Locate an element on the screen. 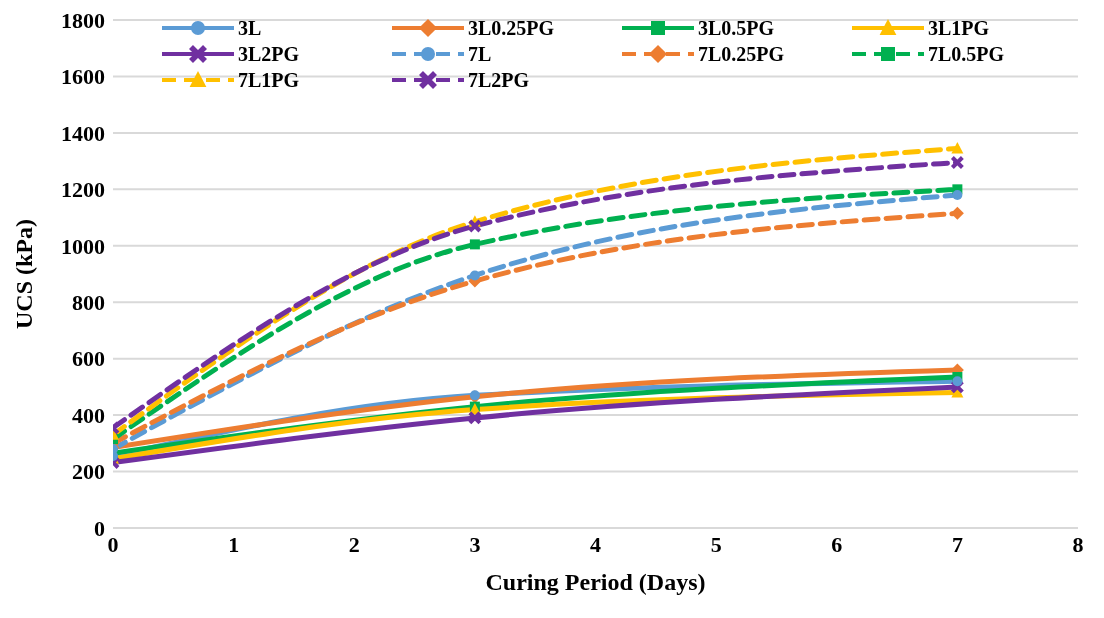 The image size is (1104, 618). x-tick-label: 7 is located at coordinates (957, 544).